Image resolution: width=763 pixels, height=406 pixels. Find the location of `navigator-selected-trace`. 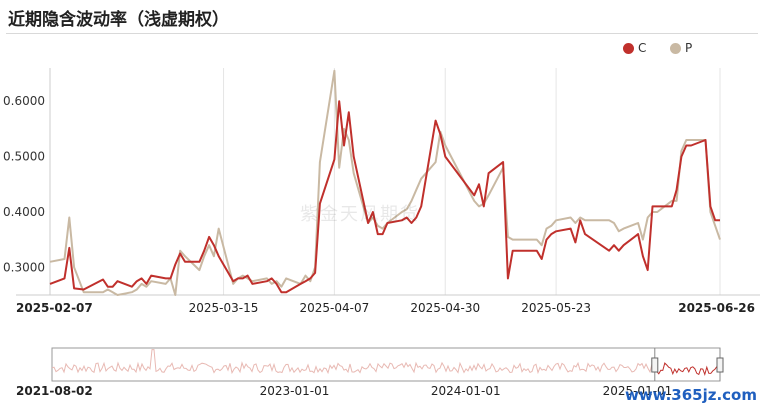

navigator-selected-trace is located at coordinates (687, 369).